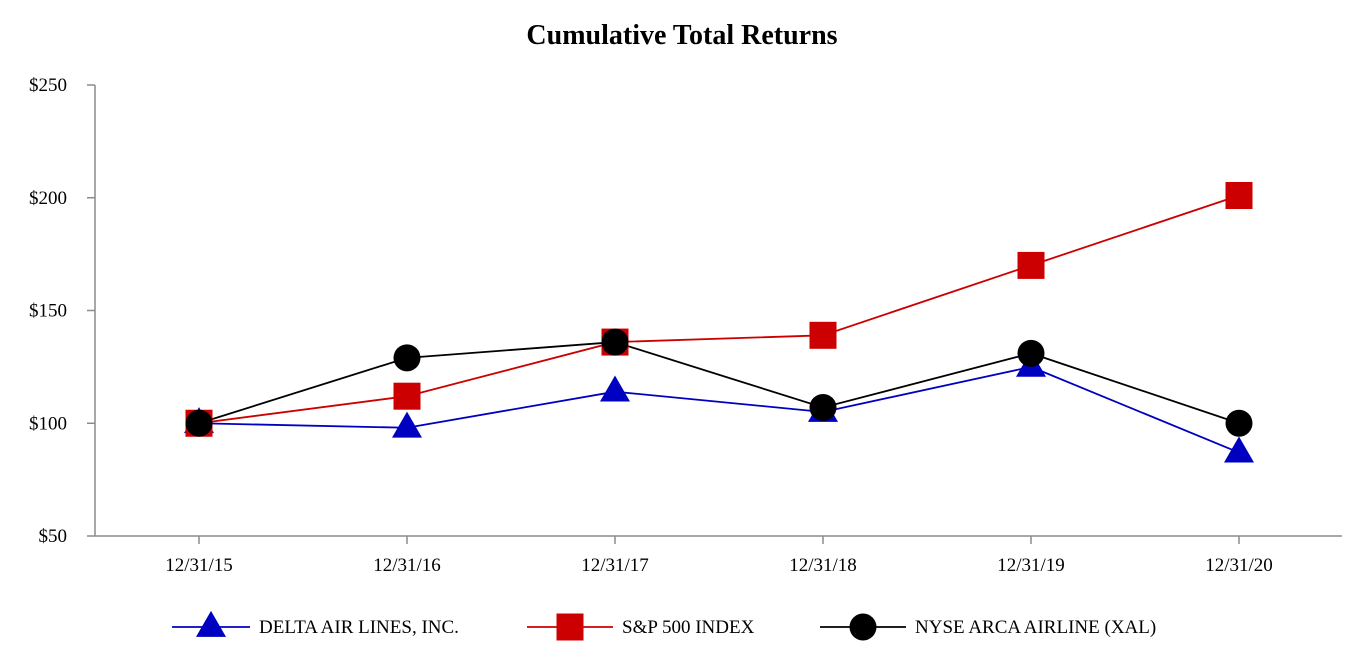 Image resolution: width=1364 pixels, height=666 pixels. Describe the element at coordinates (615, 565) in the screenshot. I see `x-tick-label: 12/31/17` at that location.